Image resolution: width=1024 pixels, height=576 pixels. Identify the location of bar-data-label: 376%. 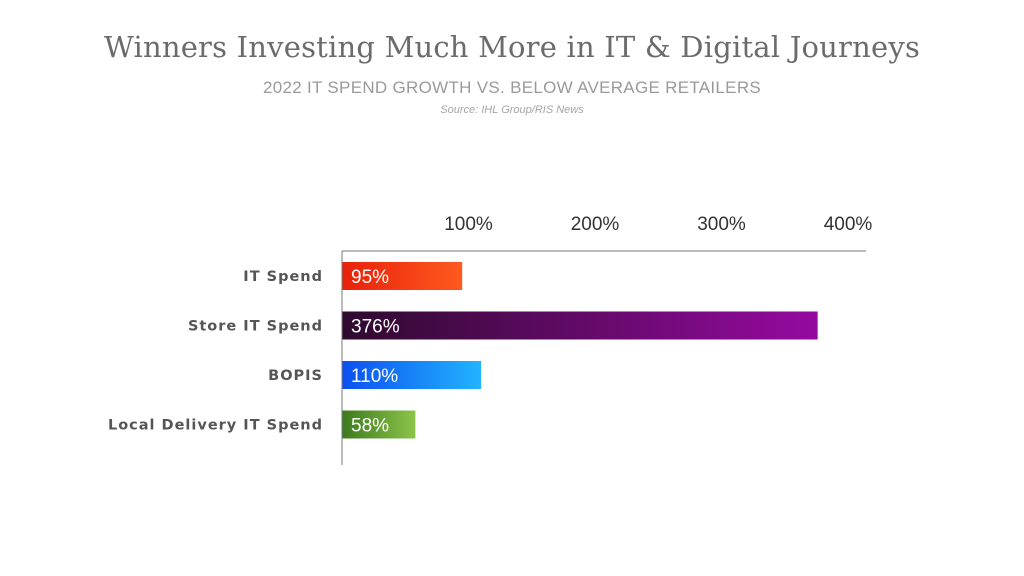
(375, 327).